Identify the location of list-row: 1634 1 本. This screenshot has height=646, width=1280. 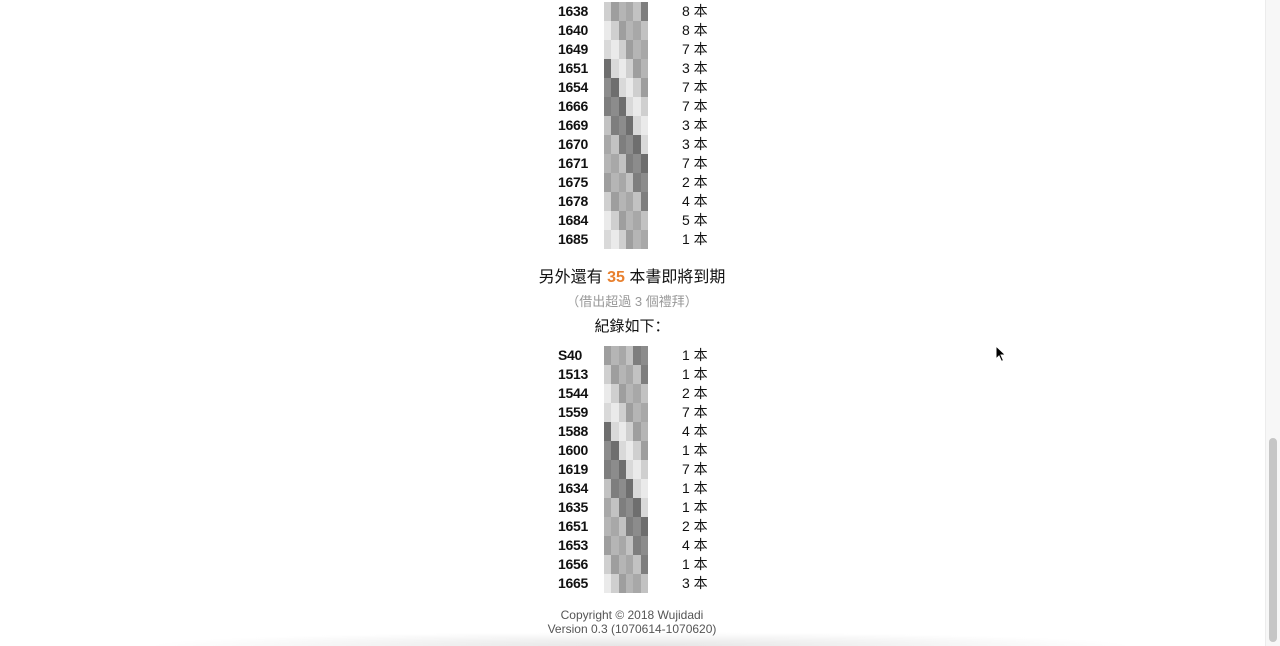
(640, 488).